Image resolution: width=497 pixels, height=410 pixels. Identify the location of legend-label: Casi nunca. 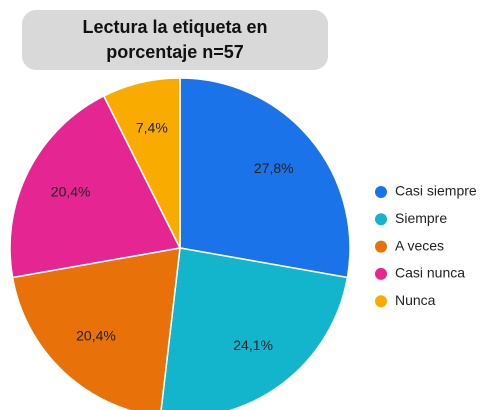
(430, 273).